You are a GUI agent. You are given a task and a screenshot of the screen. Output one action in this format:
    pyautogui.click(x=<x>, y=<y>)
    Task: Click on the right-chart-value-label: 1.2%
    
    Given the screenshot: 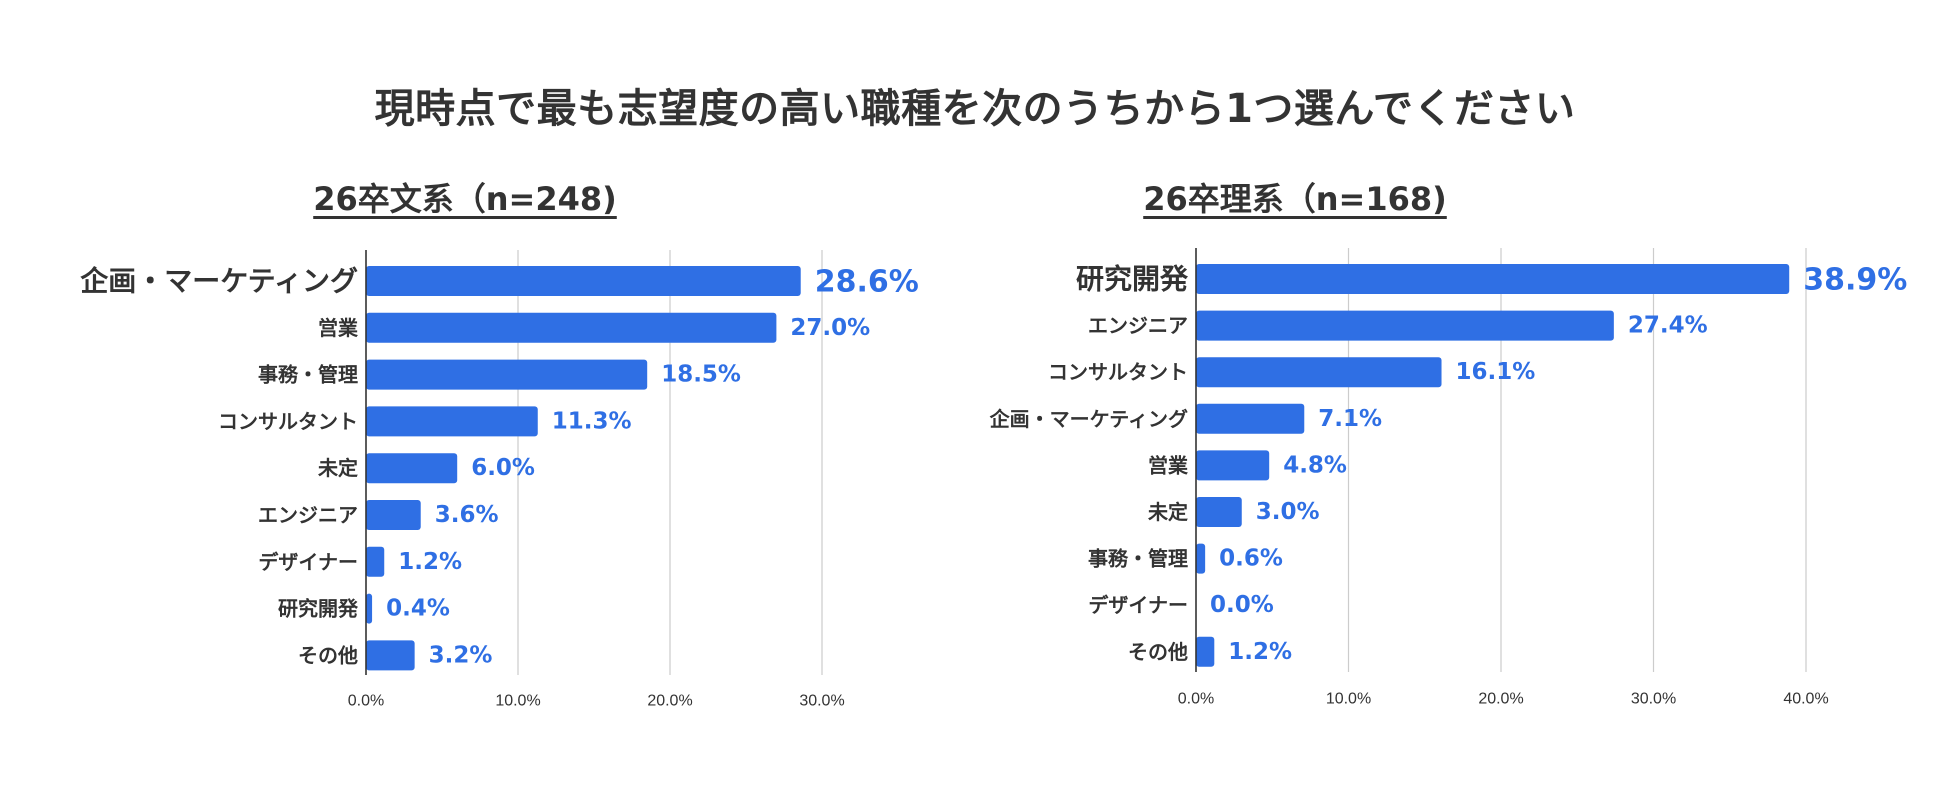 What is the action you would take?
    pyautogui.click(x=1260, y=652)
    